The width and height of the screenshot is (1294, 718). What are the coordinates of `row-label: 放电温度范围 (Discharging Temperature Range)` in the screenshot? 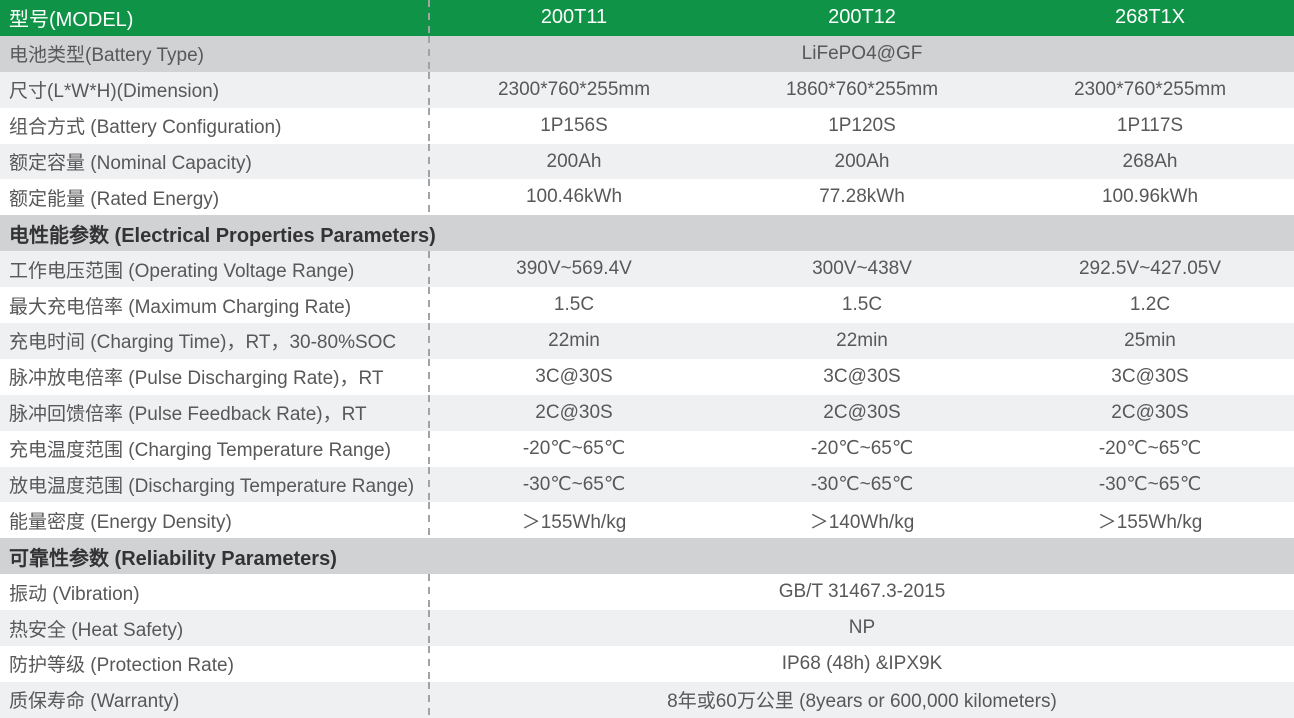 It's located at (215, 484).